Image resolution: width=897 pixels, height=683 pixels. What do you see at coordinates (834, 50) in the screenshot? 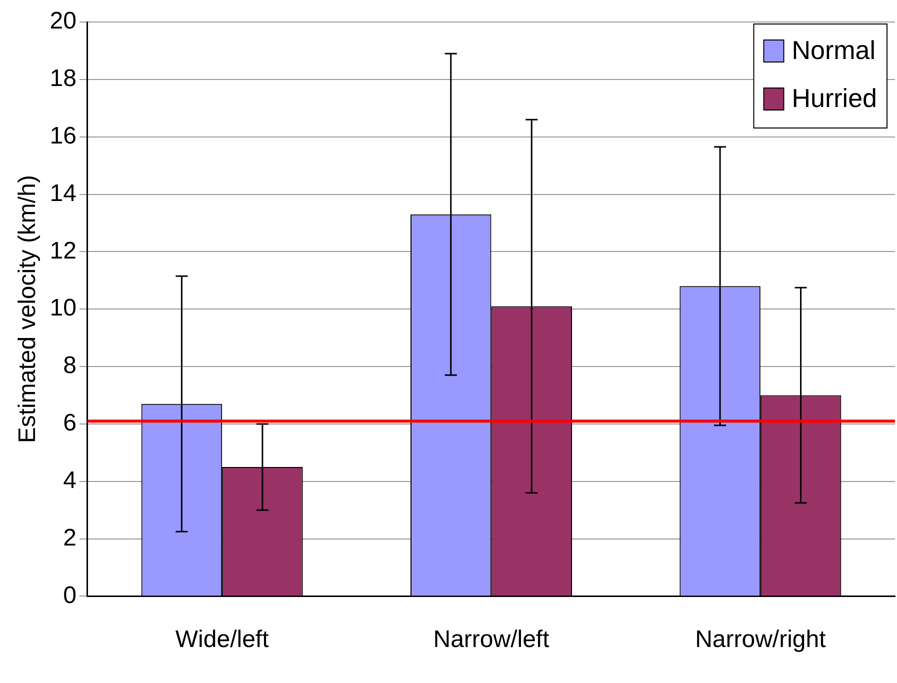
I see `legend-label: Normal` at bounding box center [834, 50].